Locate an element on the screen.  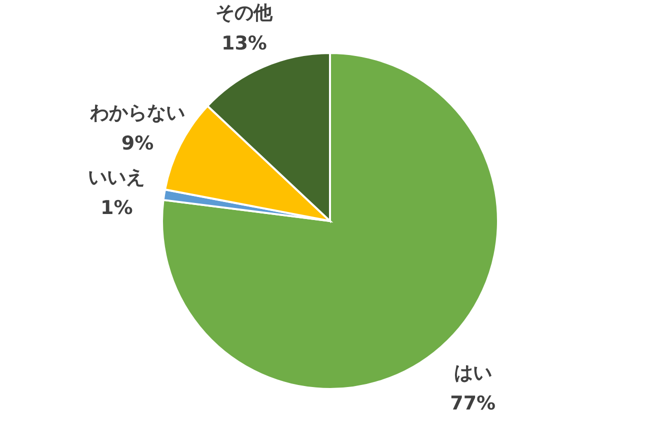
slice-label: その他 is located at coordinates (245, 13).